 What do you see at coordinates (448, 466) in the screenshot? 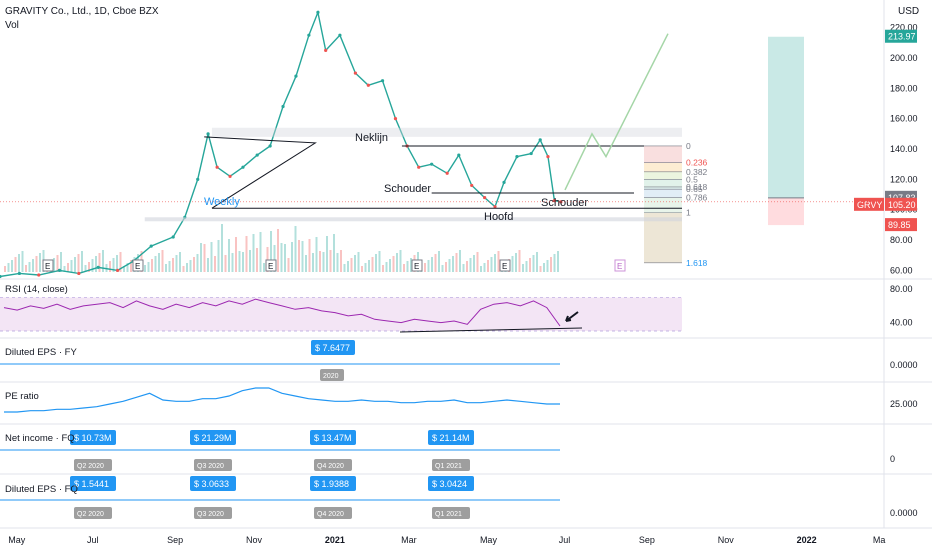
I see `net-income-period: Q1 2021` at bounding box center [448, 466].